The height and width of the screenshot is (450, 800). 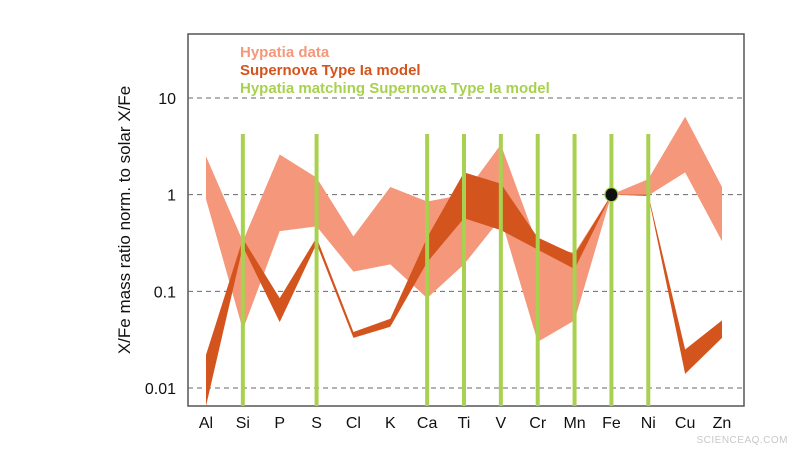 I want to click on x-tick-label: K, so click(x=390, y=423).